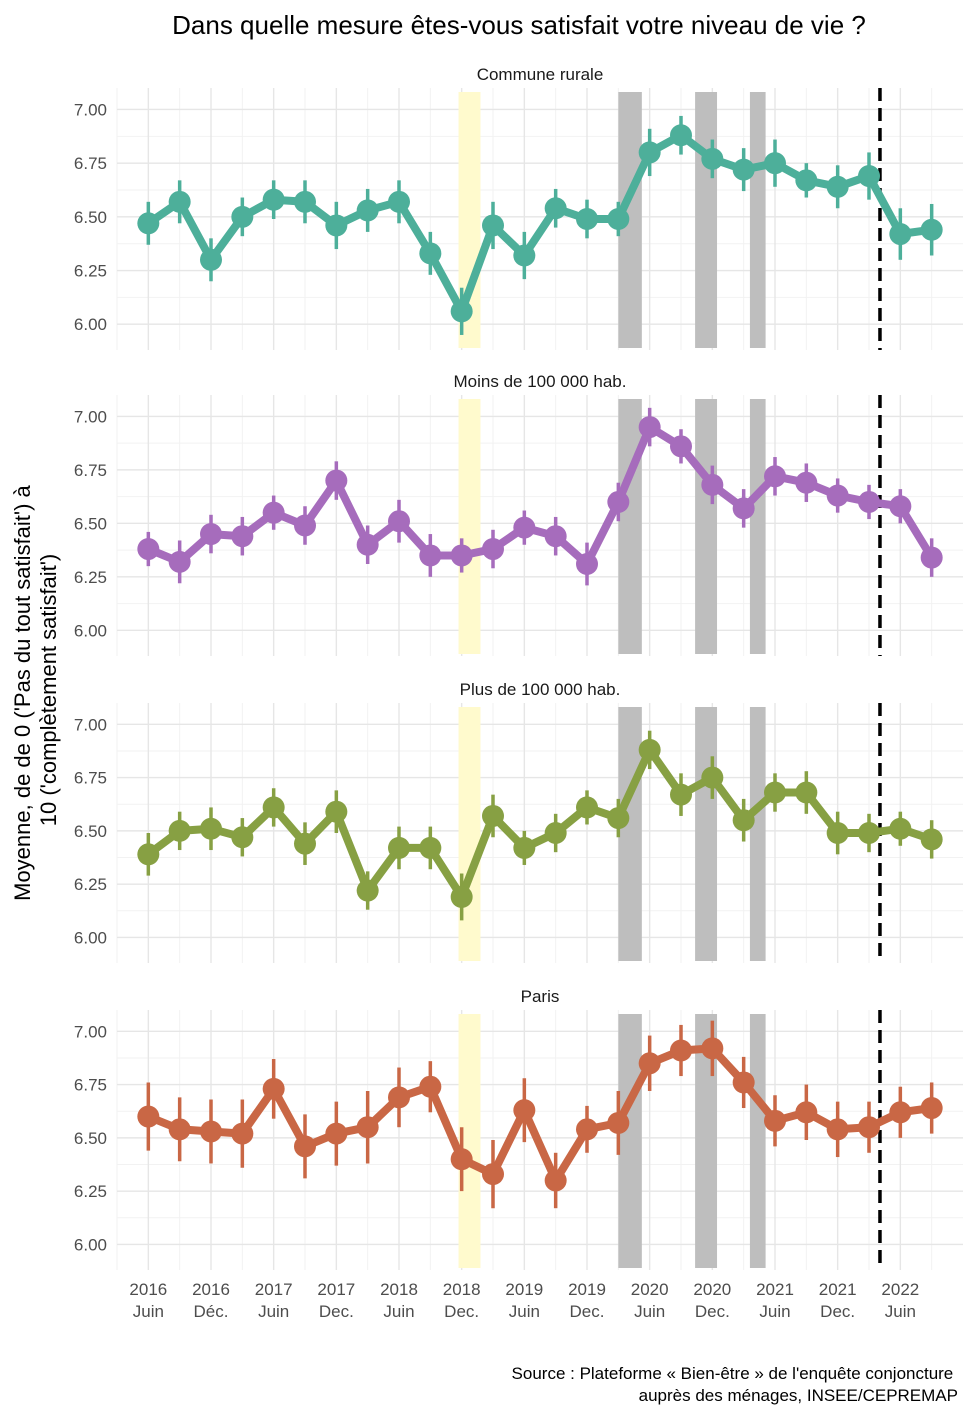 The height and width of the screenshot is (1417, 974). What do you see at coordinates (336, 1300) in the screenshot?
I see `x-tick-label: 2017 Dec.` at bounding box center [336, 1300].